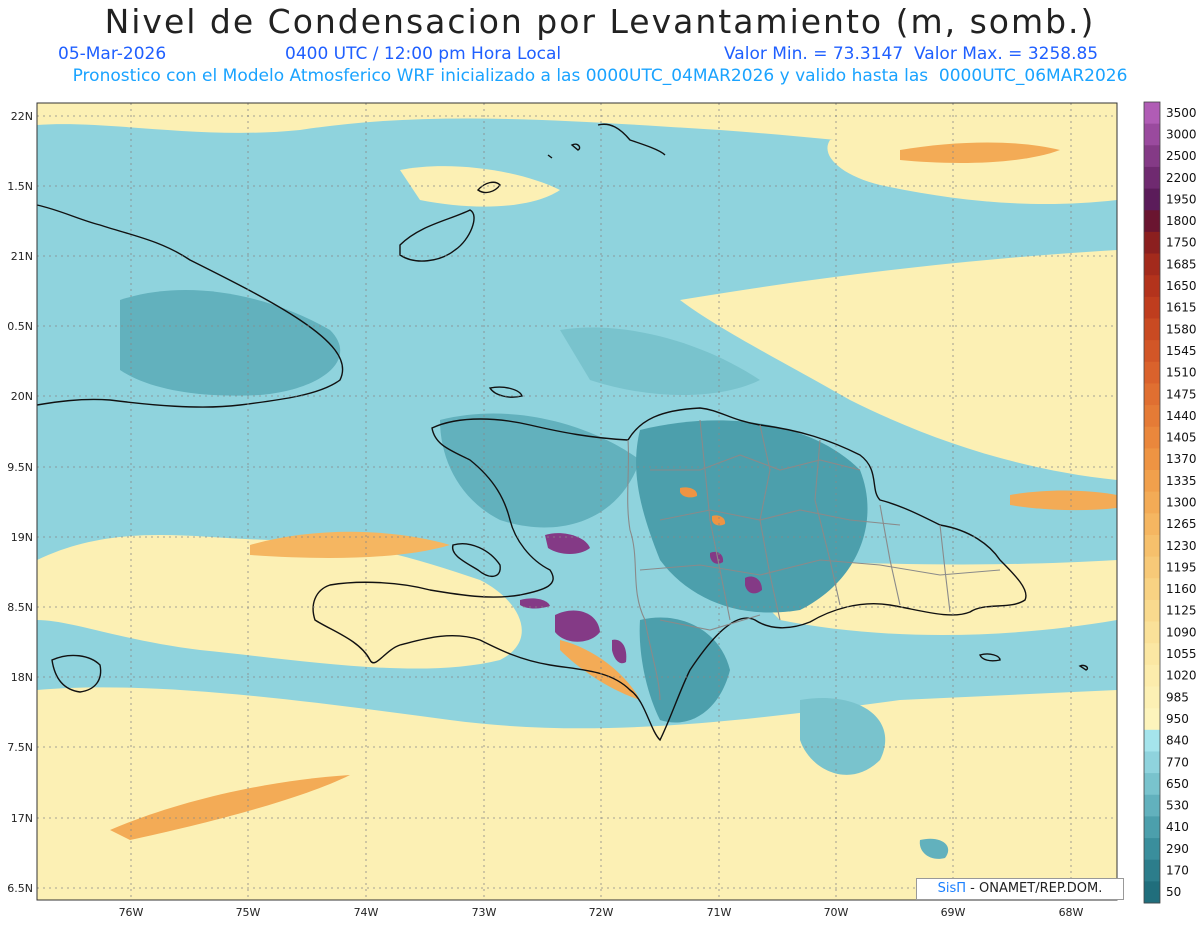 The image size is (1200, 927). Describe the element at coordinates (484, 912) in the screenshot. I see `lon-label: 73W` at that location.